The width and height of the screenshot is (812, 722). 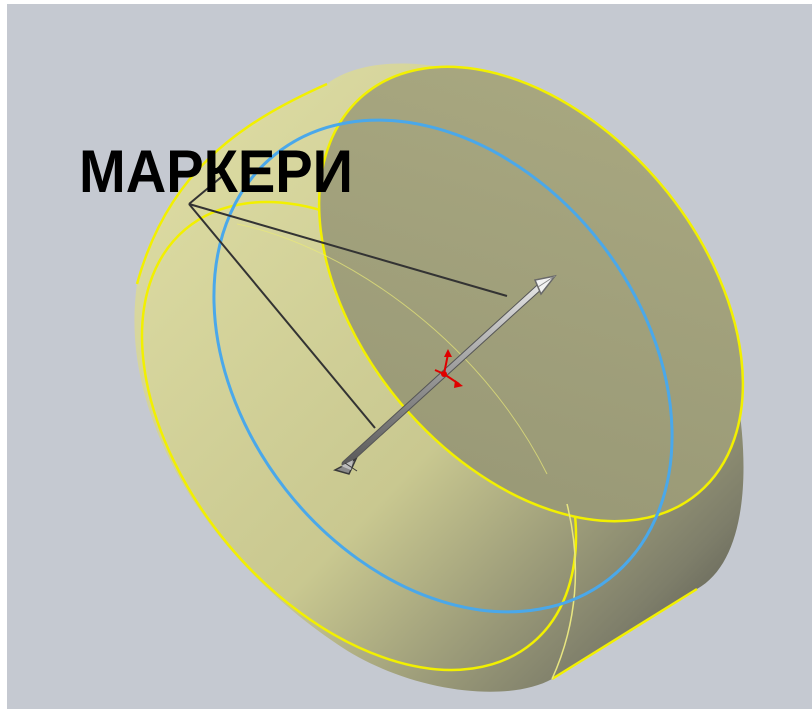 I want to click on leader-lines, so click(x=348, y=301).